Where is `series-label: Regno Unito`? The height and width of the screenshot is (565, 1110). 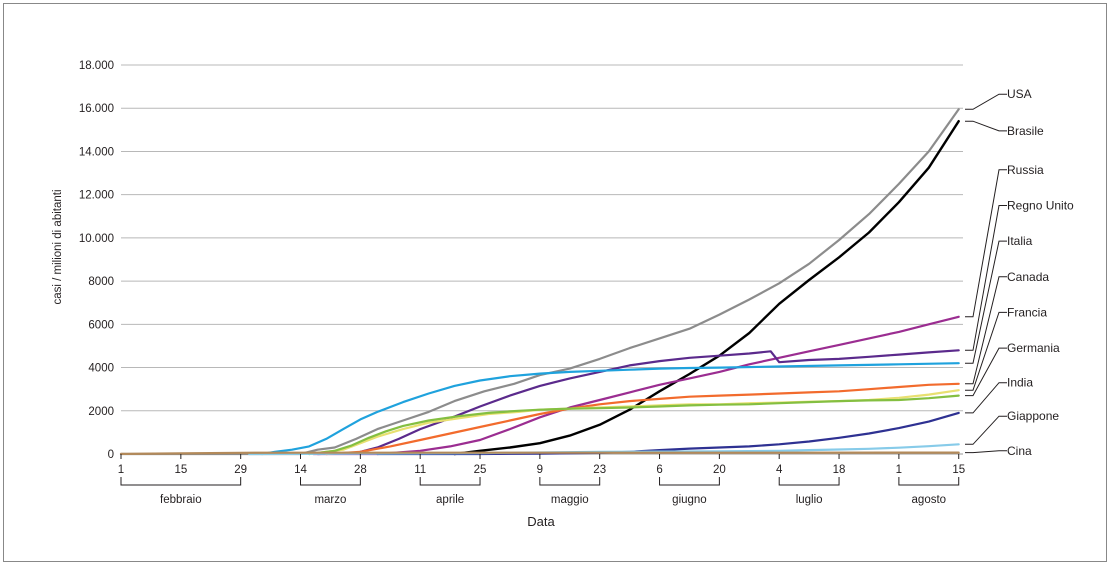 series-label: Regno Unito is located at coordinates (1040, 205).